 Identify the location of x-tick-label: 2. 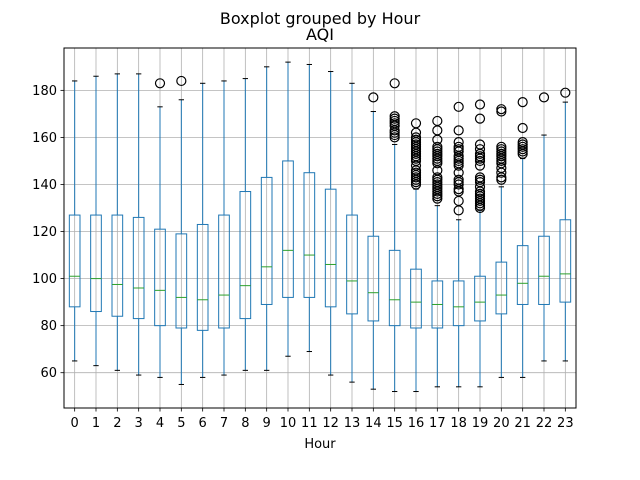
(117, 423).